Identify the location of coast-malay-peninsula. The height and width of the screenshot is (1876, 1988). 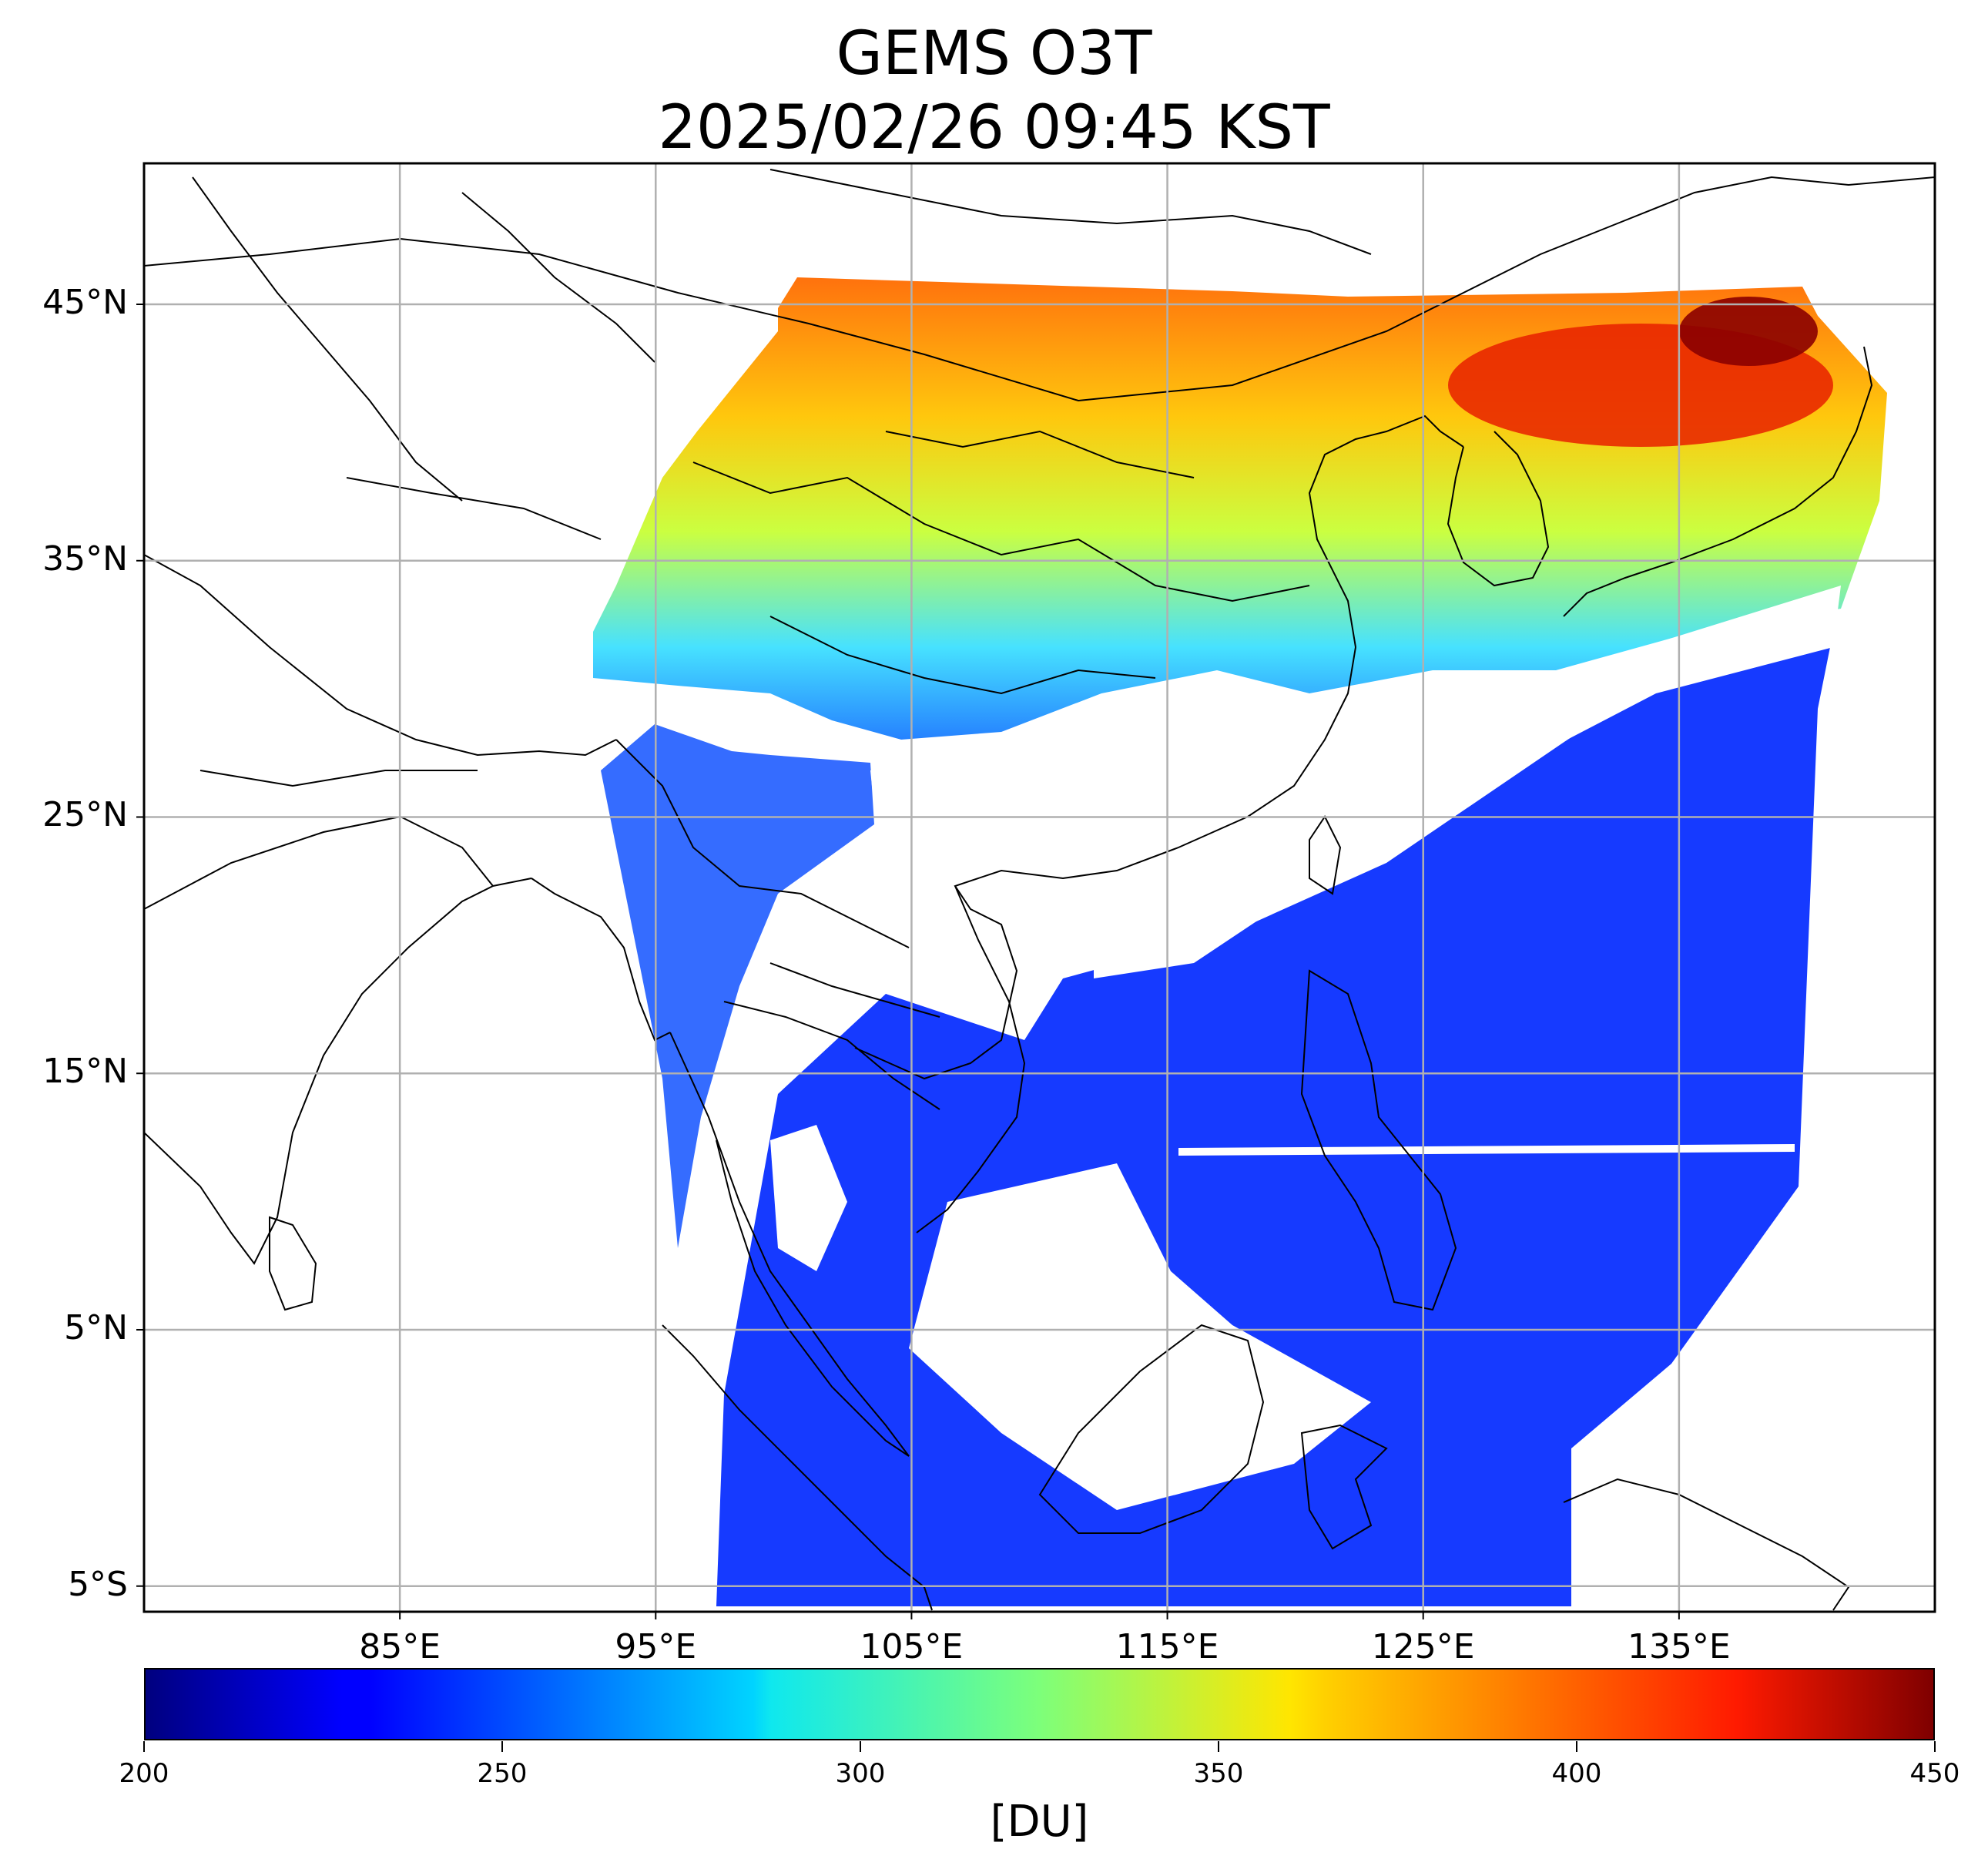
(789, 1244).